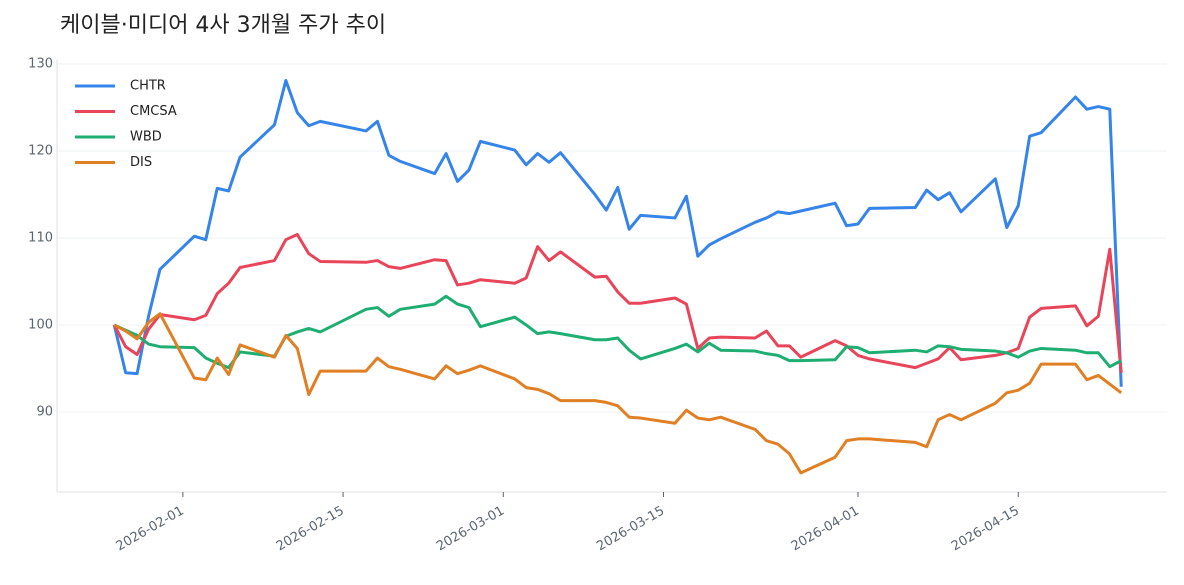 The image size is (1184, 585). What do you see at coordinates (630, 529) in the screenshot?
I see `x-tick-label: 2026-03-15` at bounding box center [630, 529].